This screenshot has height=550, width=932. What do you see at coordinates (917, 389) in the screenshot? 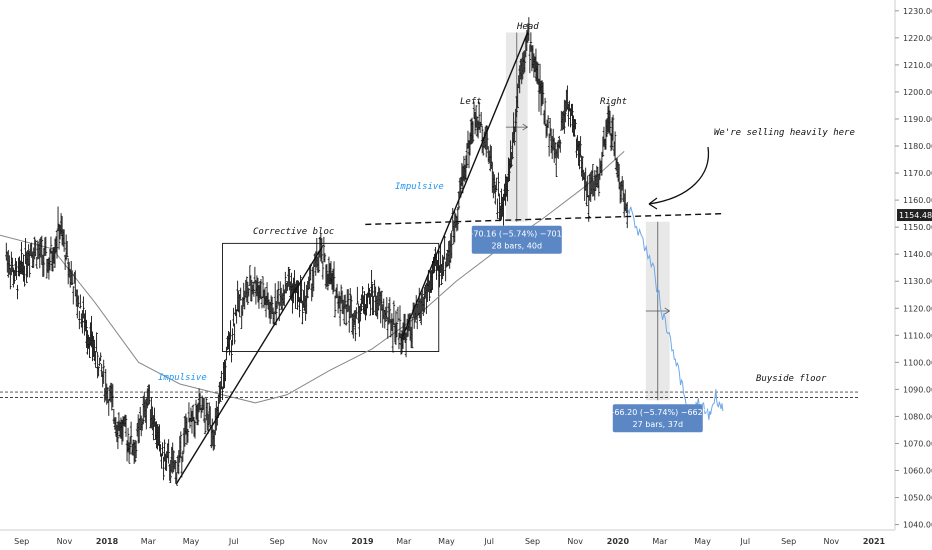
I see `price-tick-label: 1090.00` at bounding box center [917, 389].